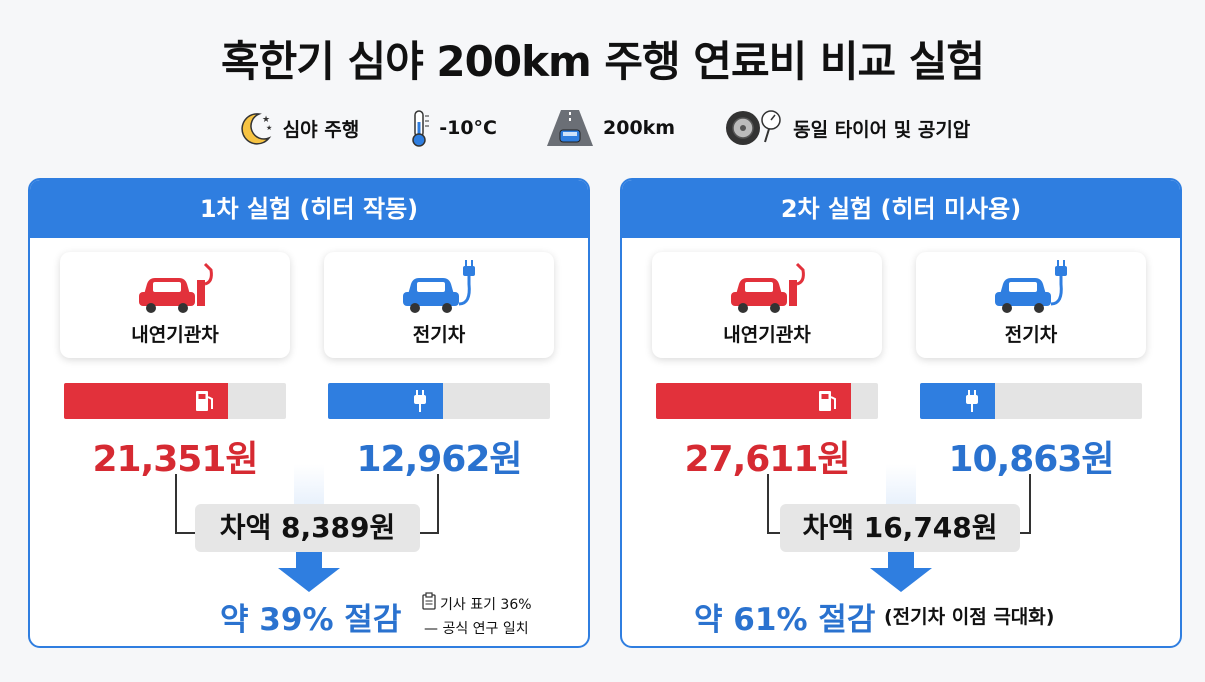  I want to click on moon-icon: ★ ★, so click(255, 128).